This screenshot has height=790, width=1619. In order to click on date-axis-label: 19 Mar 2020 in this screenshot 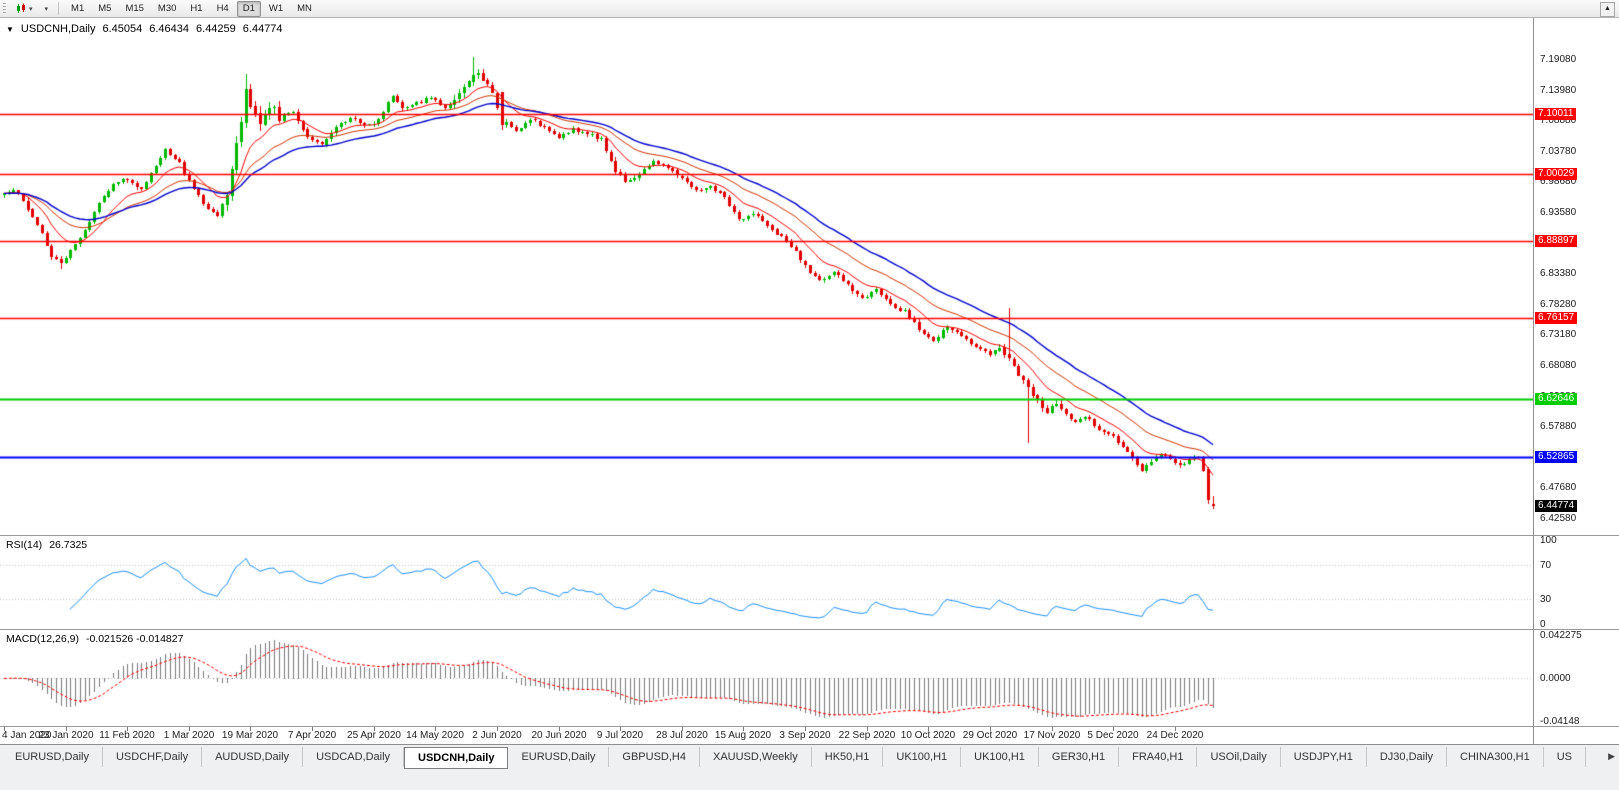, I will do `click(250, 735)`.